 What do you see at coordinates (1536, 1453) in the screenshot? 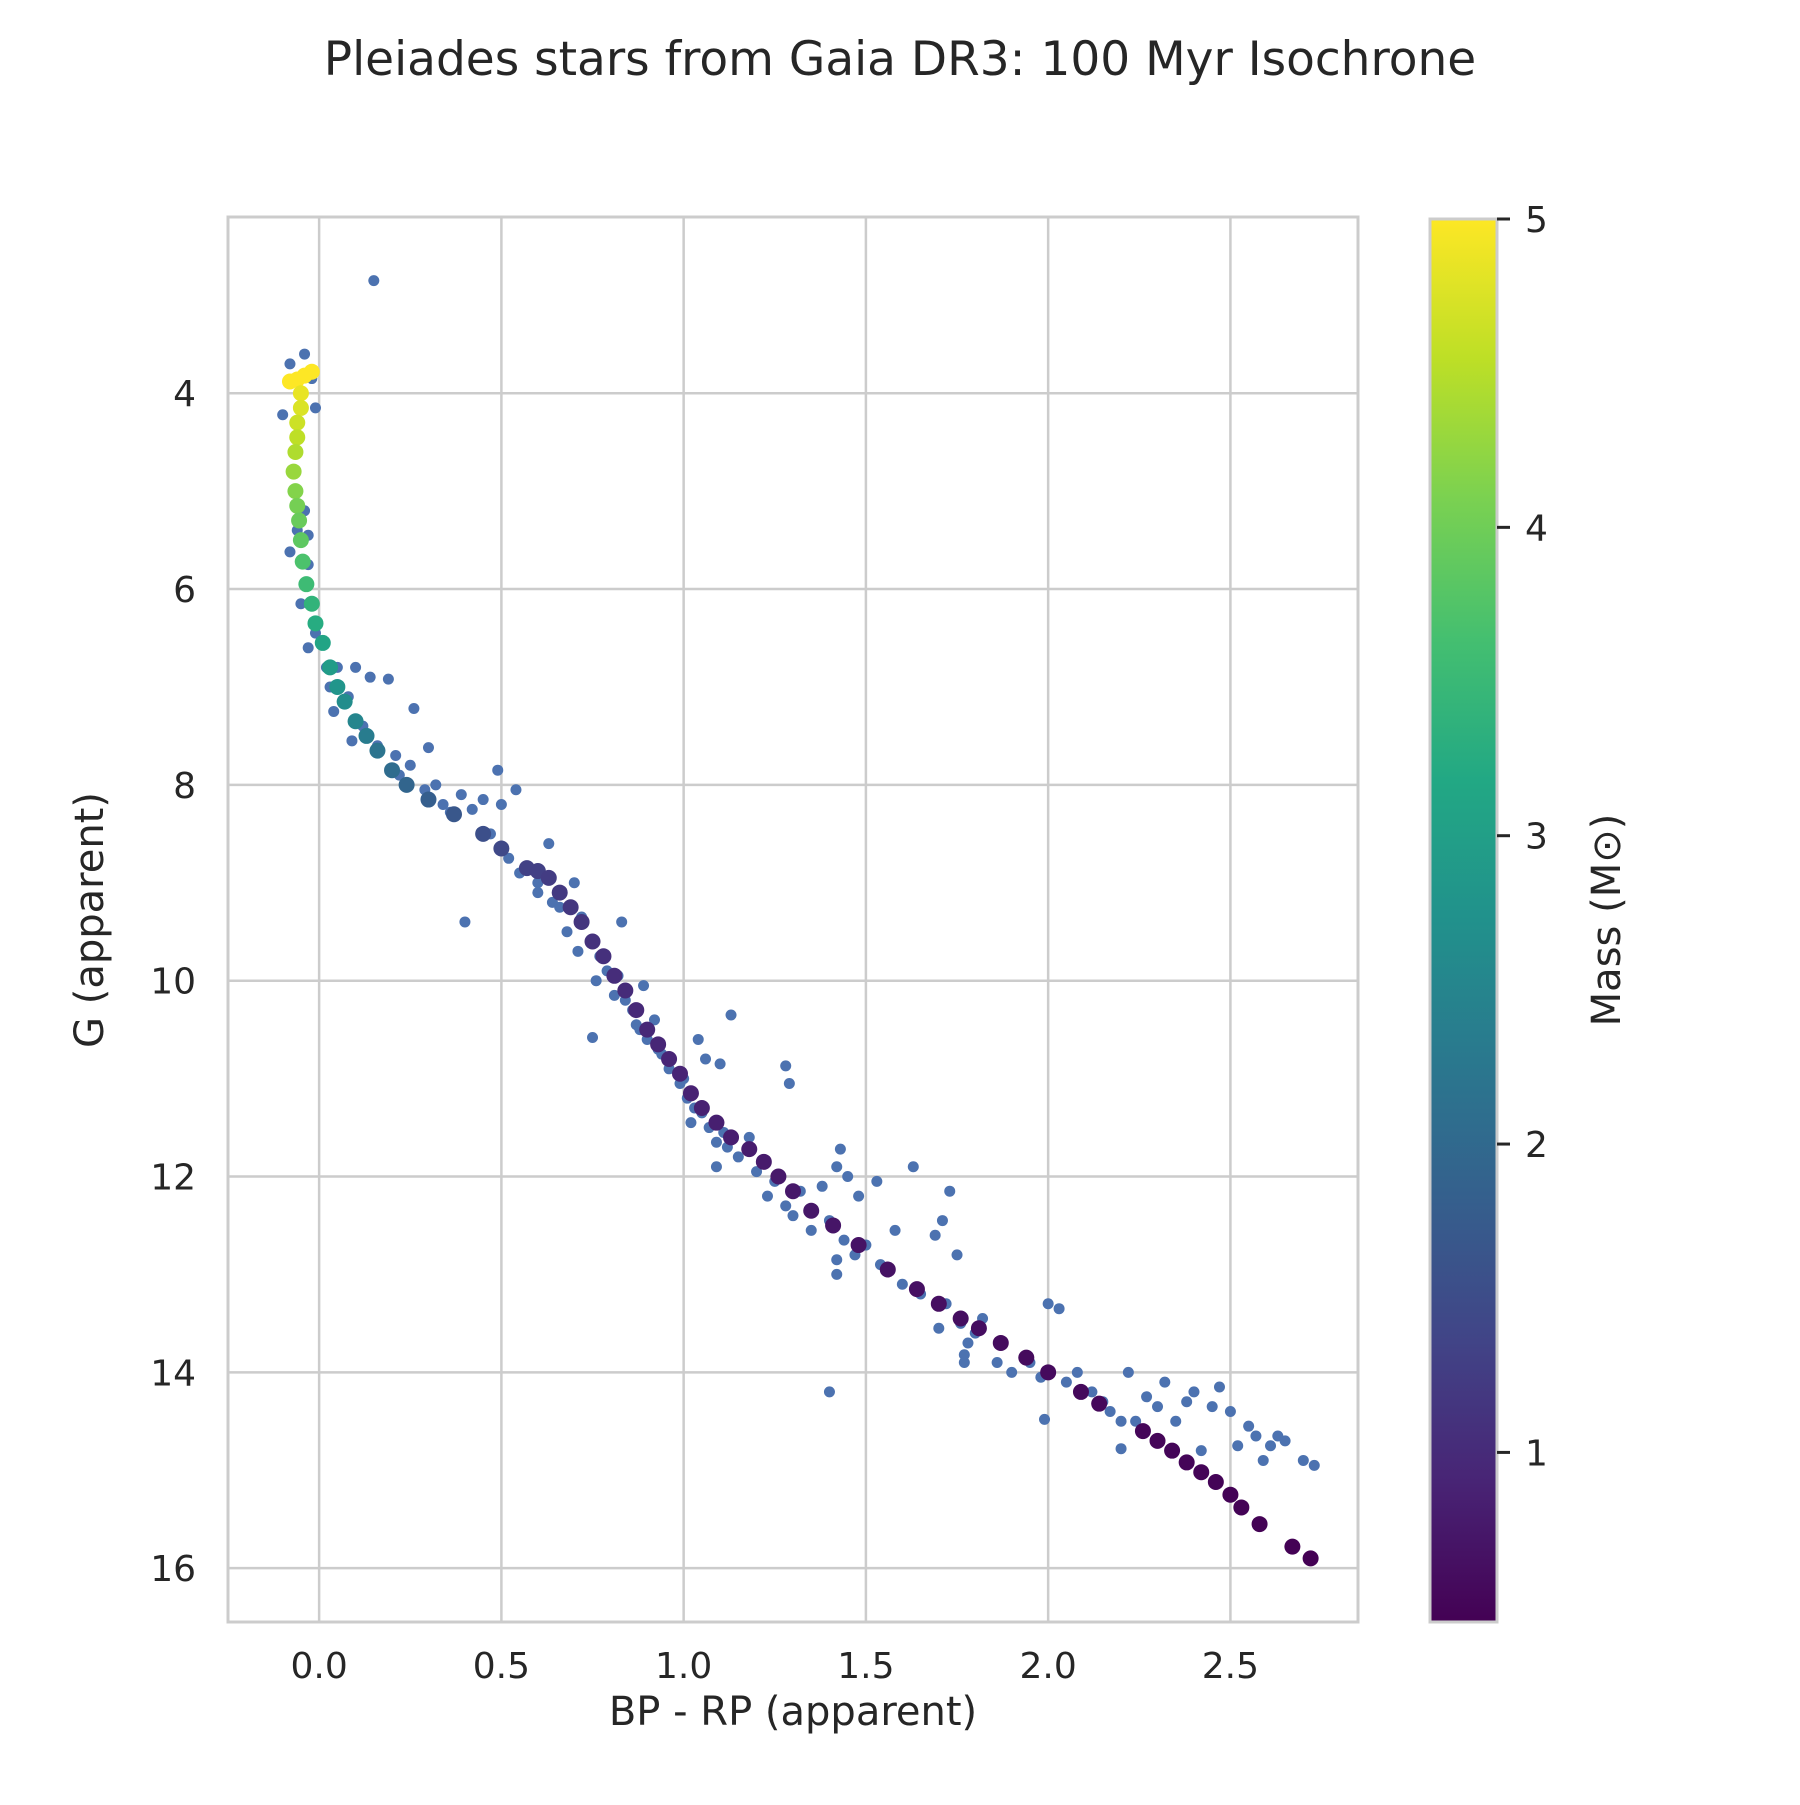
I see `colorbar-tick-label: 1` at bounding box center [1536, 1453].